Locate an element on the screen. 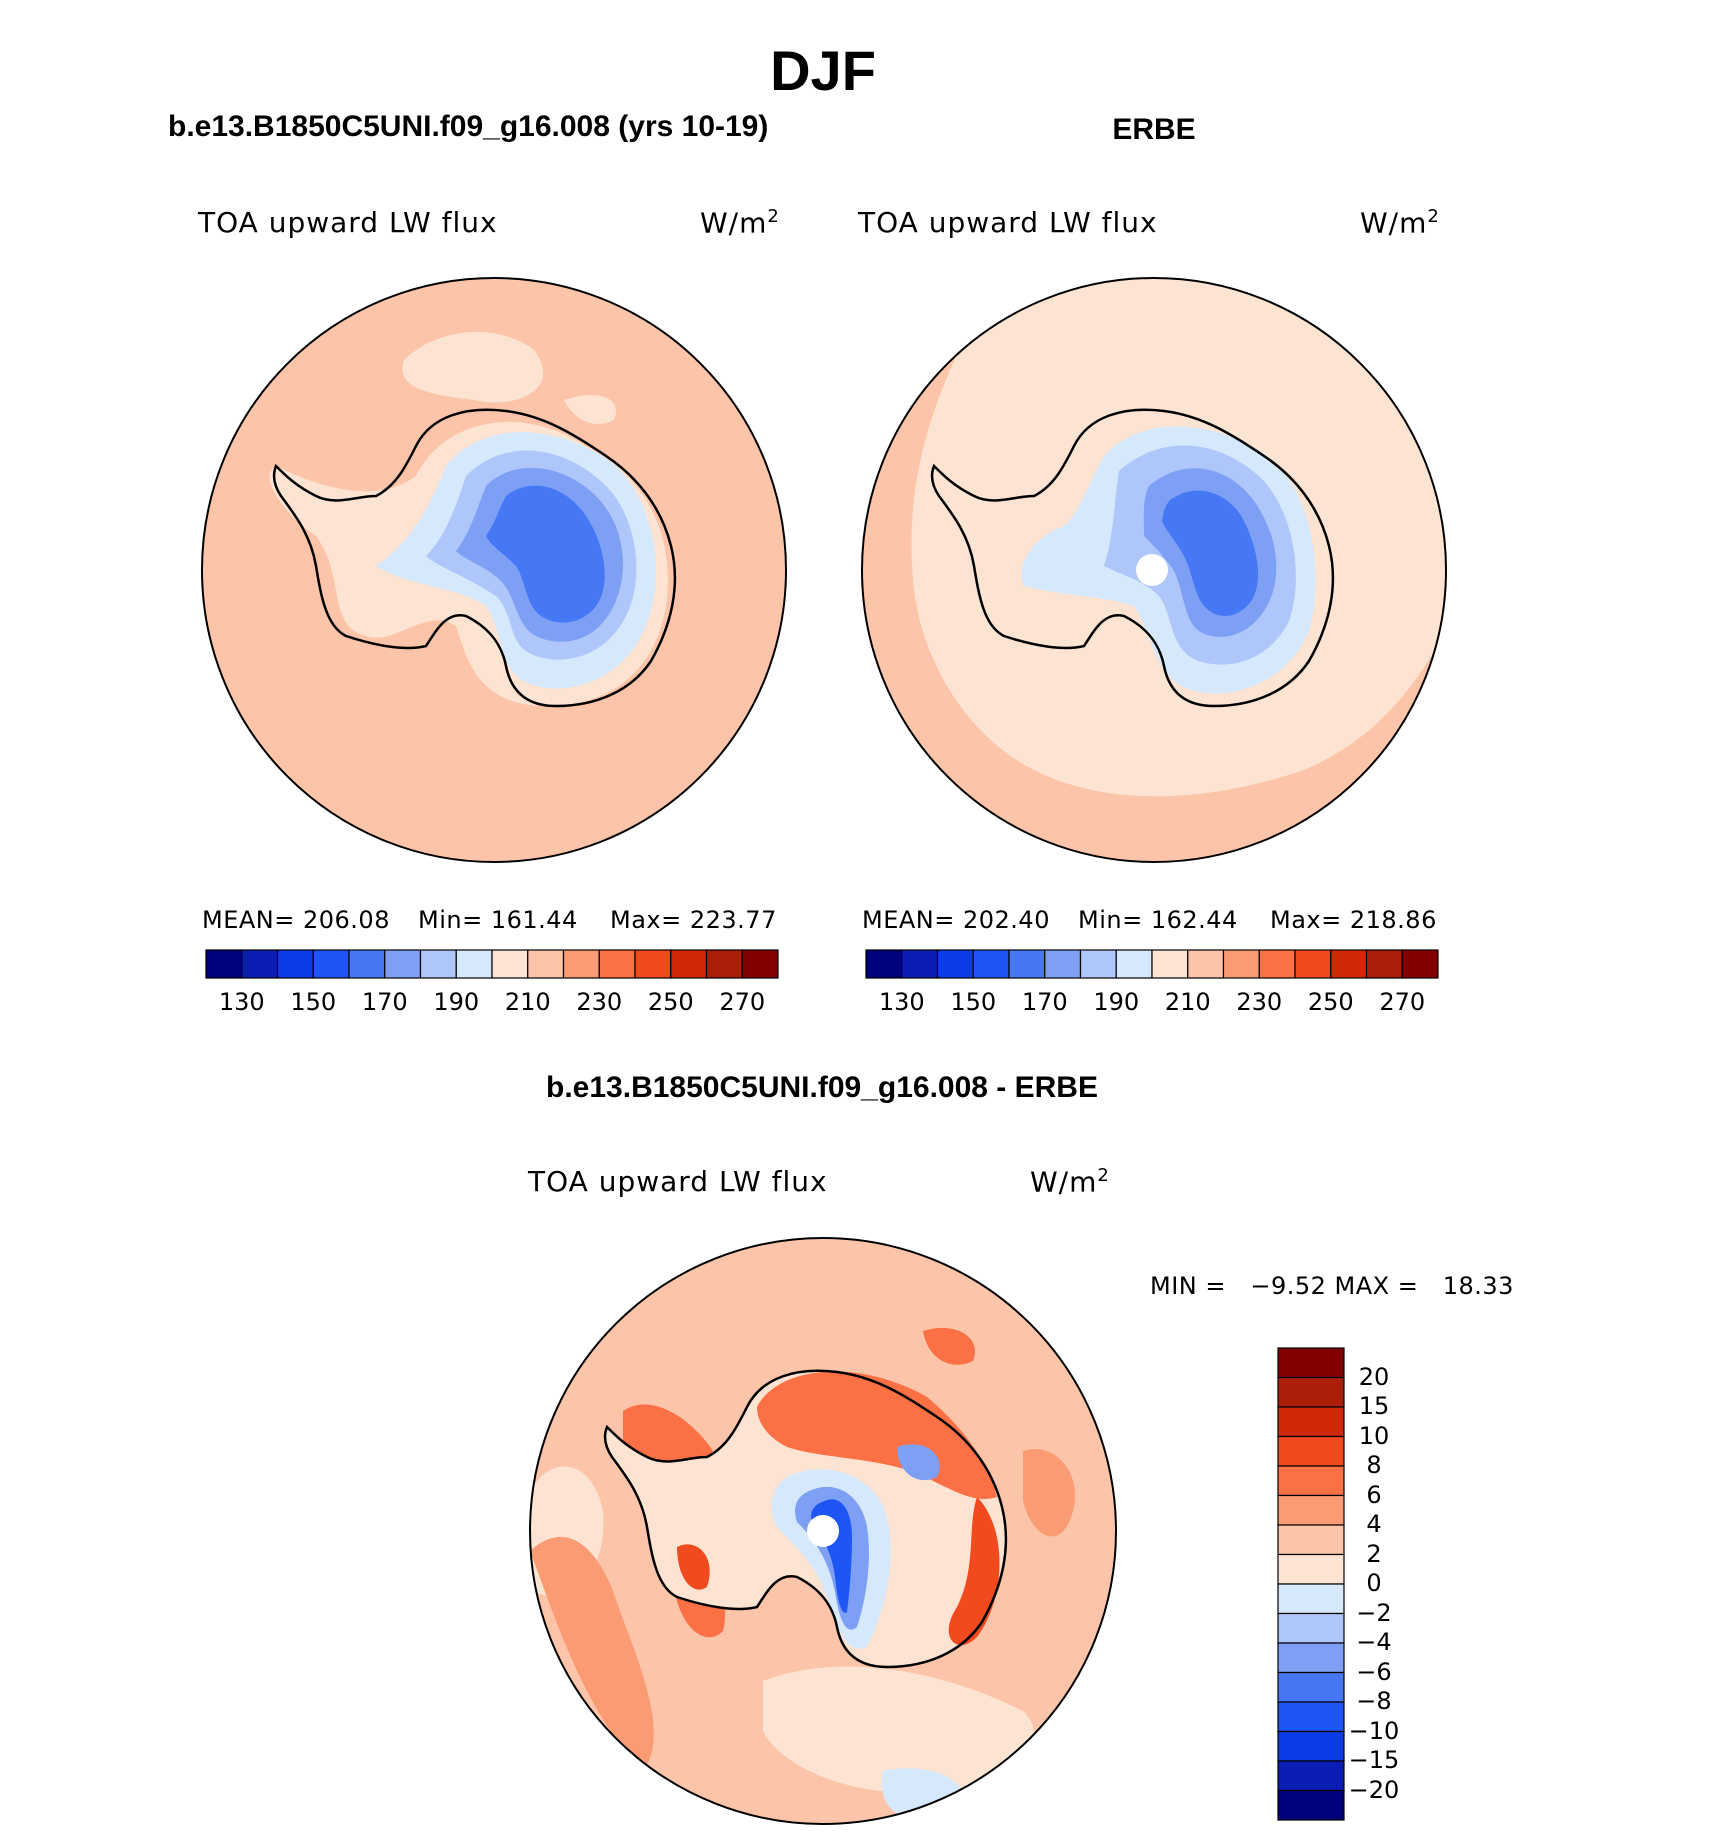 The image size is (1710, 1840). diff-coastline is located at coordinates (805, 1519).